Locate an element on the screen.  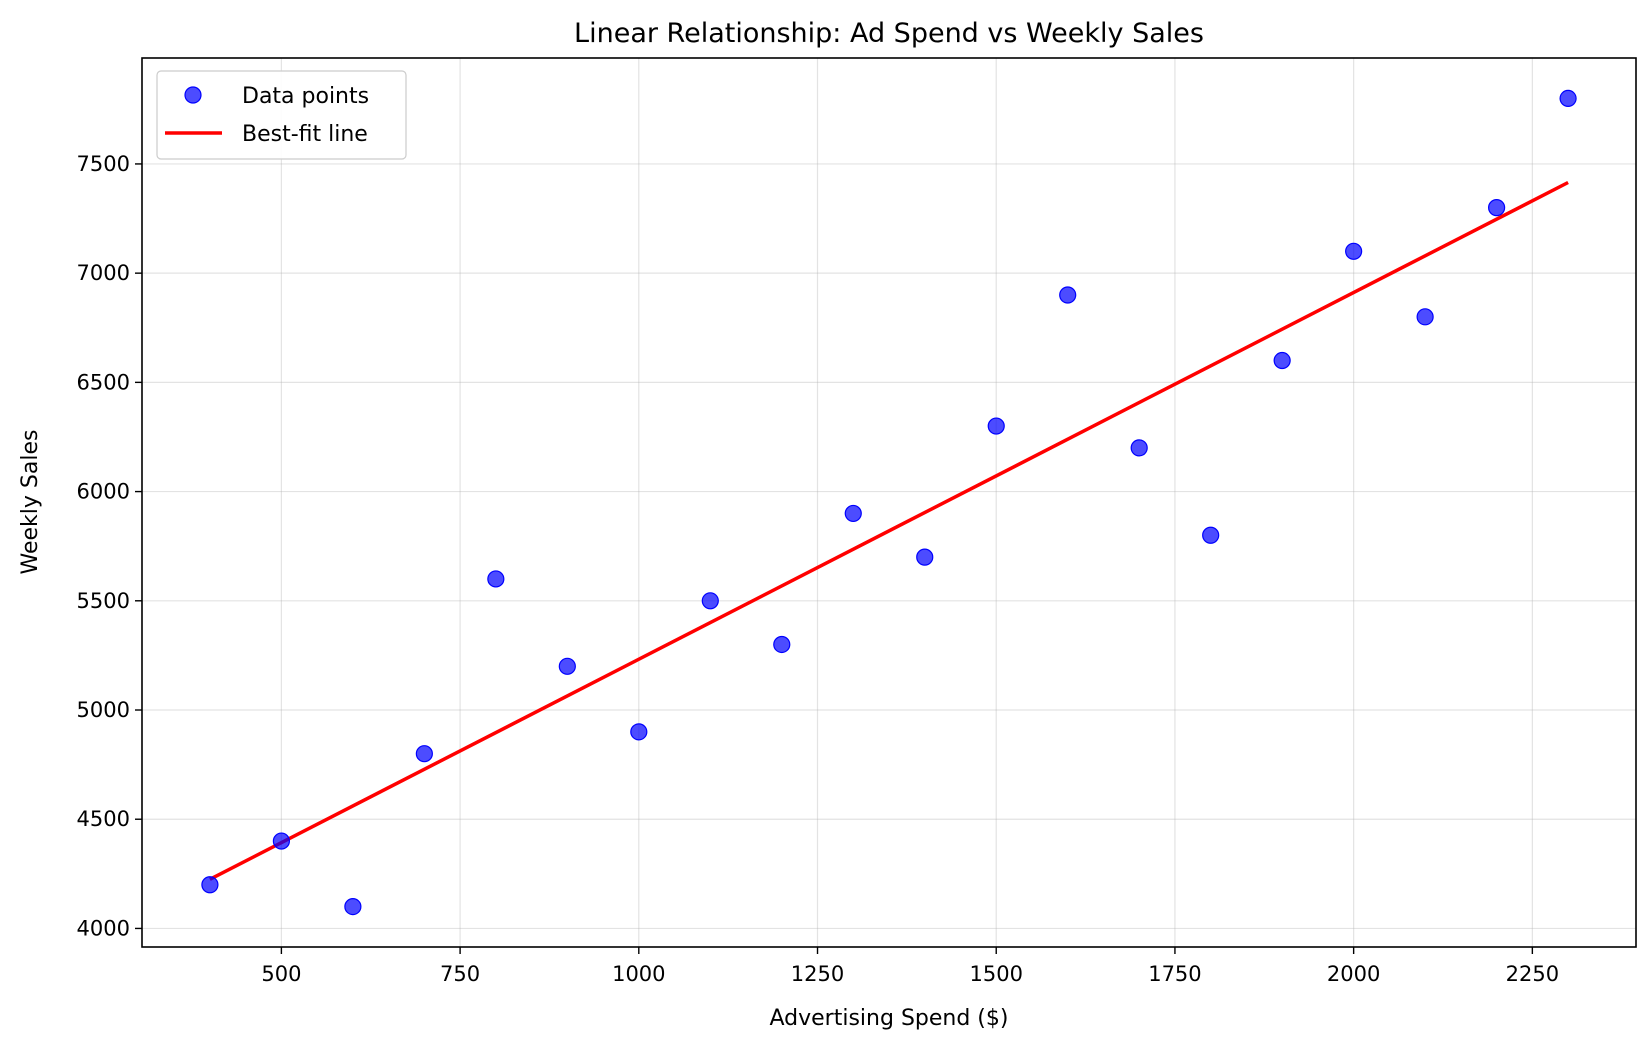
y-tick-label: 6500 is located at coordinates (103, 382).